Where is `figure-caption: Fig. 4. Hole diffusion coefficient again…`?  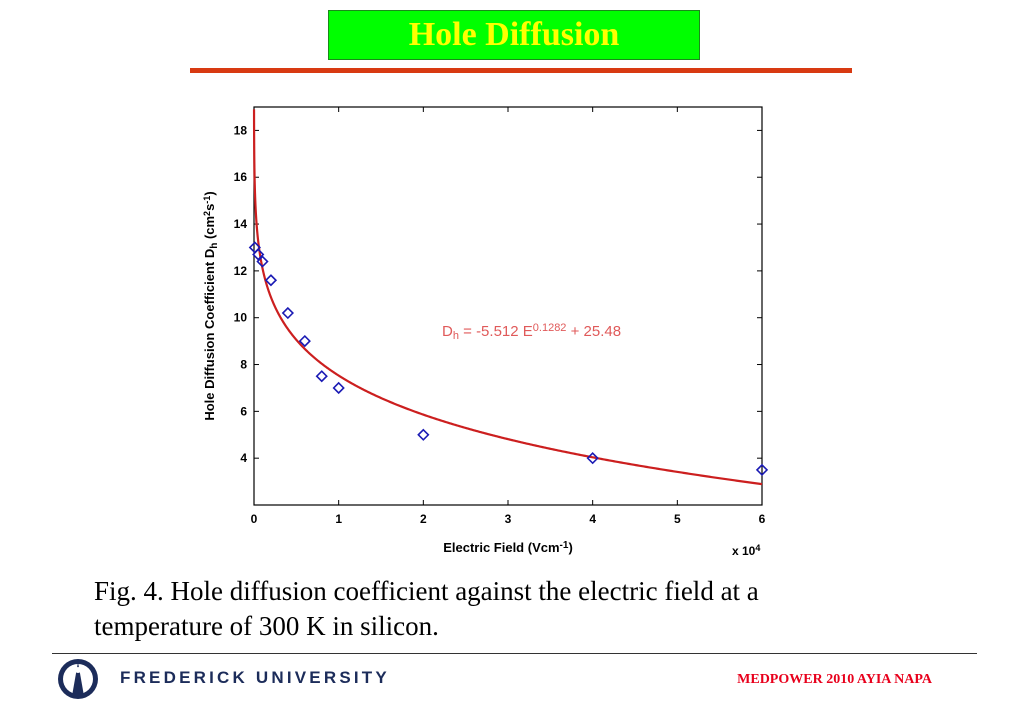
figure-caption: Fig. 4. Hole diffusion coefficient again… is located at coordinates (524, 609).